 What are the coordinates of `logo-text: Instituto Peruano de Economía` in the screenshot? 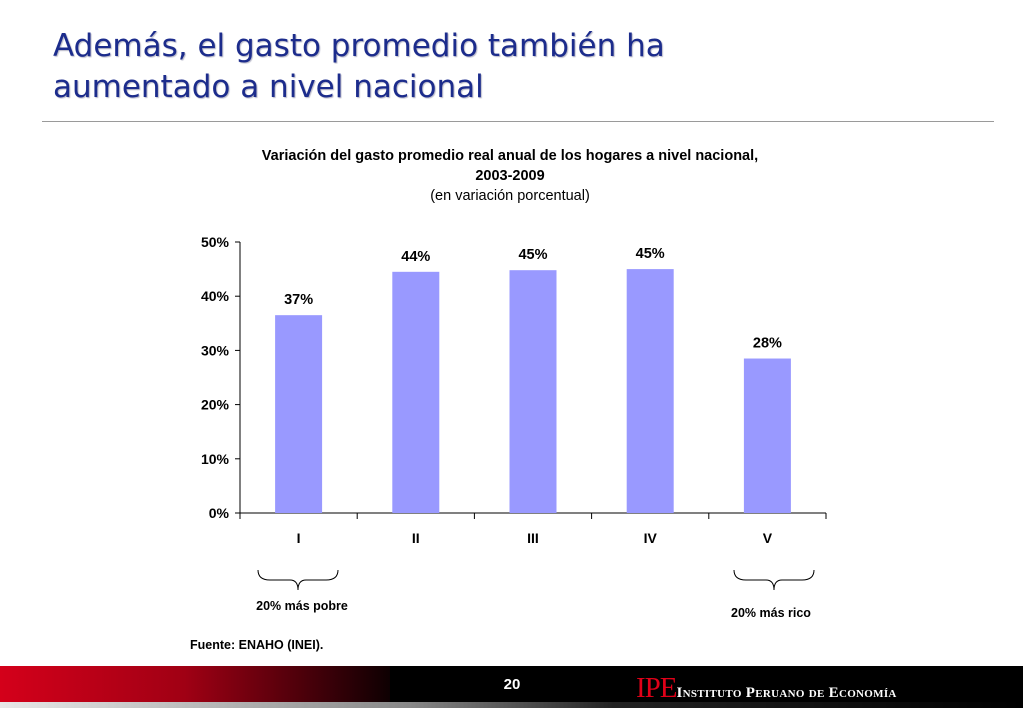 It's located at (786, 693).